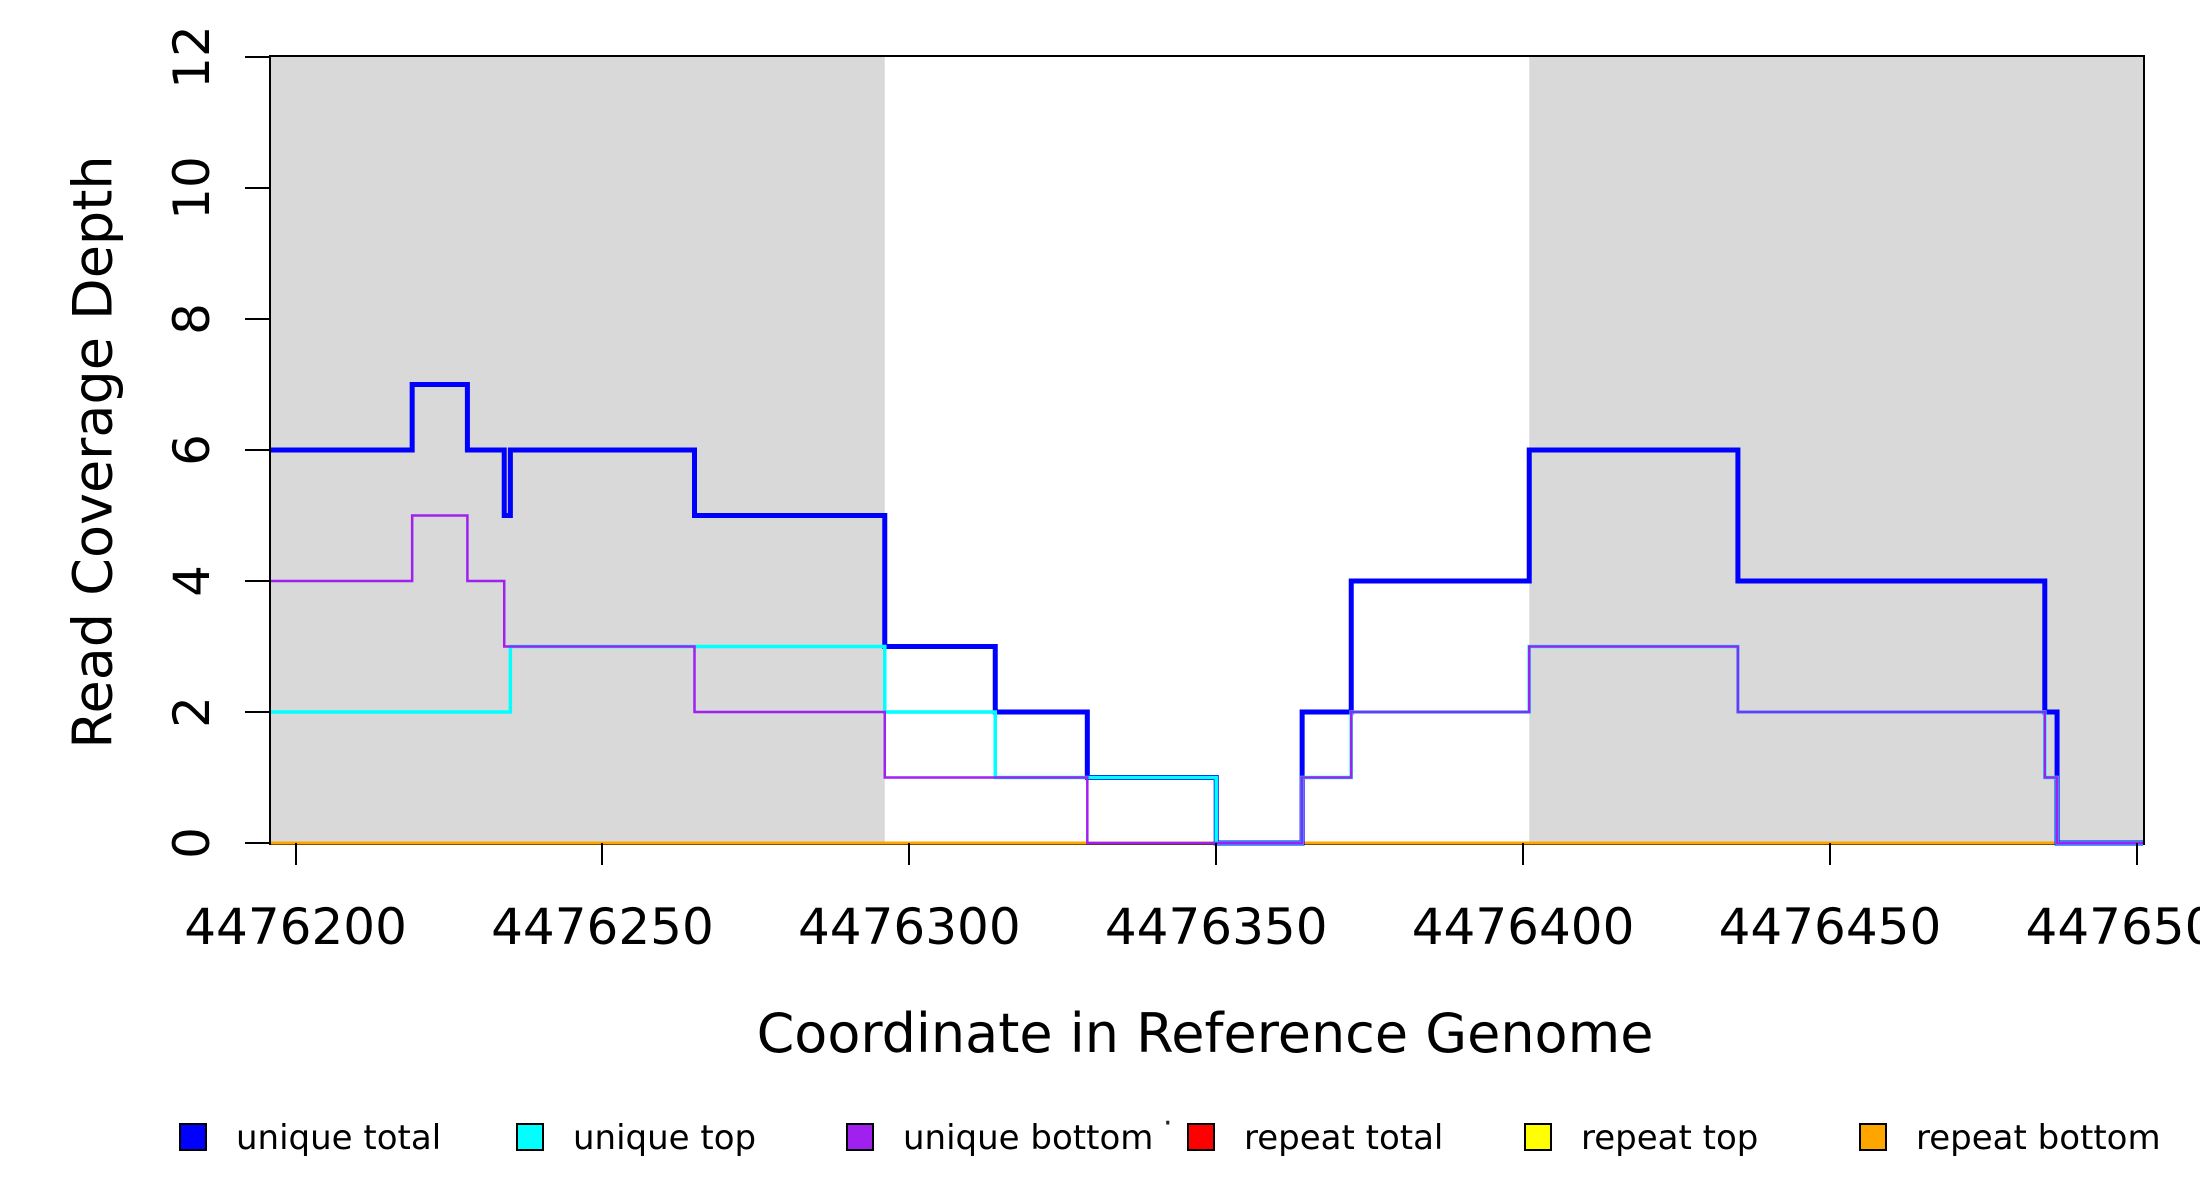 This screenshot has width=2200, height=1200. Describe the element at coordinates (665, 1138) in the screenshot. I see `legend-label: unique top` at that location.